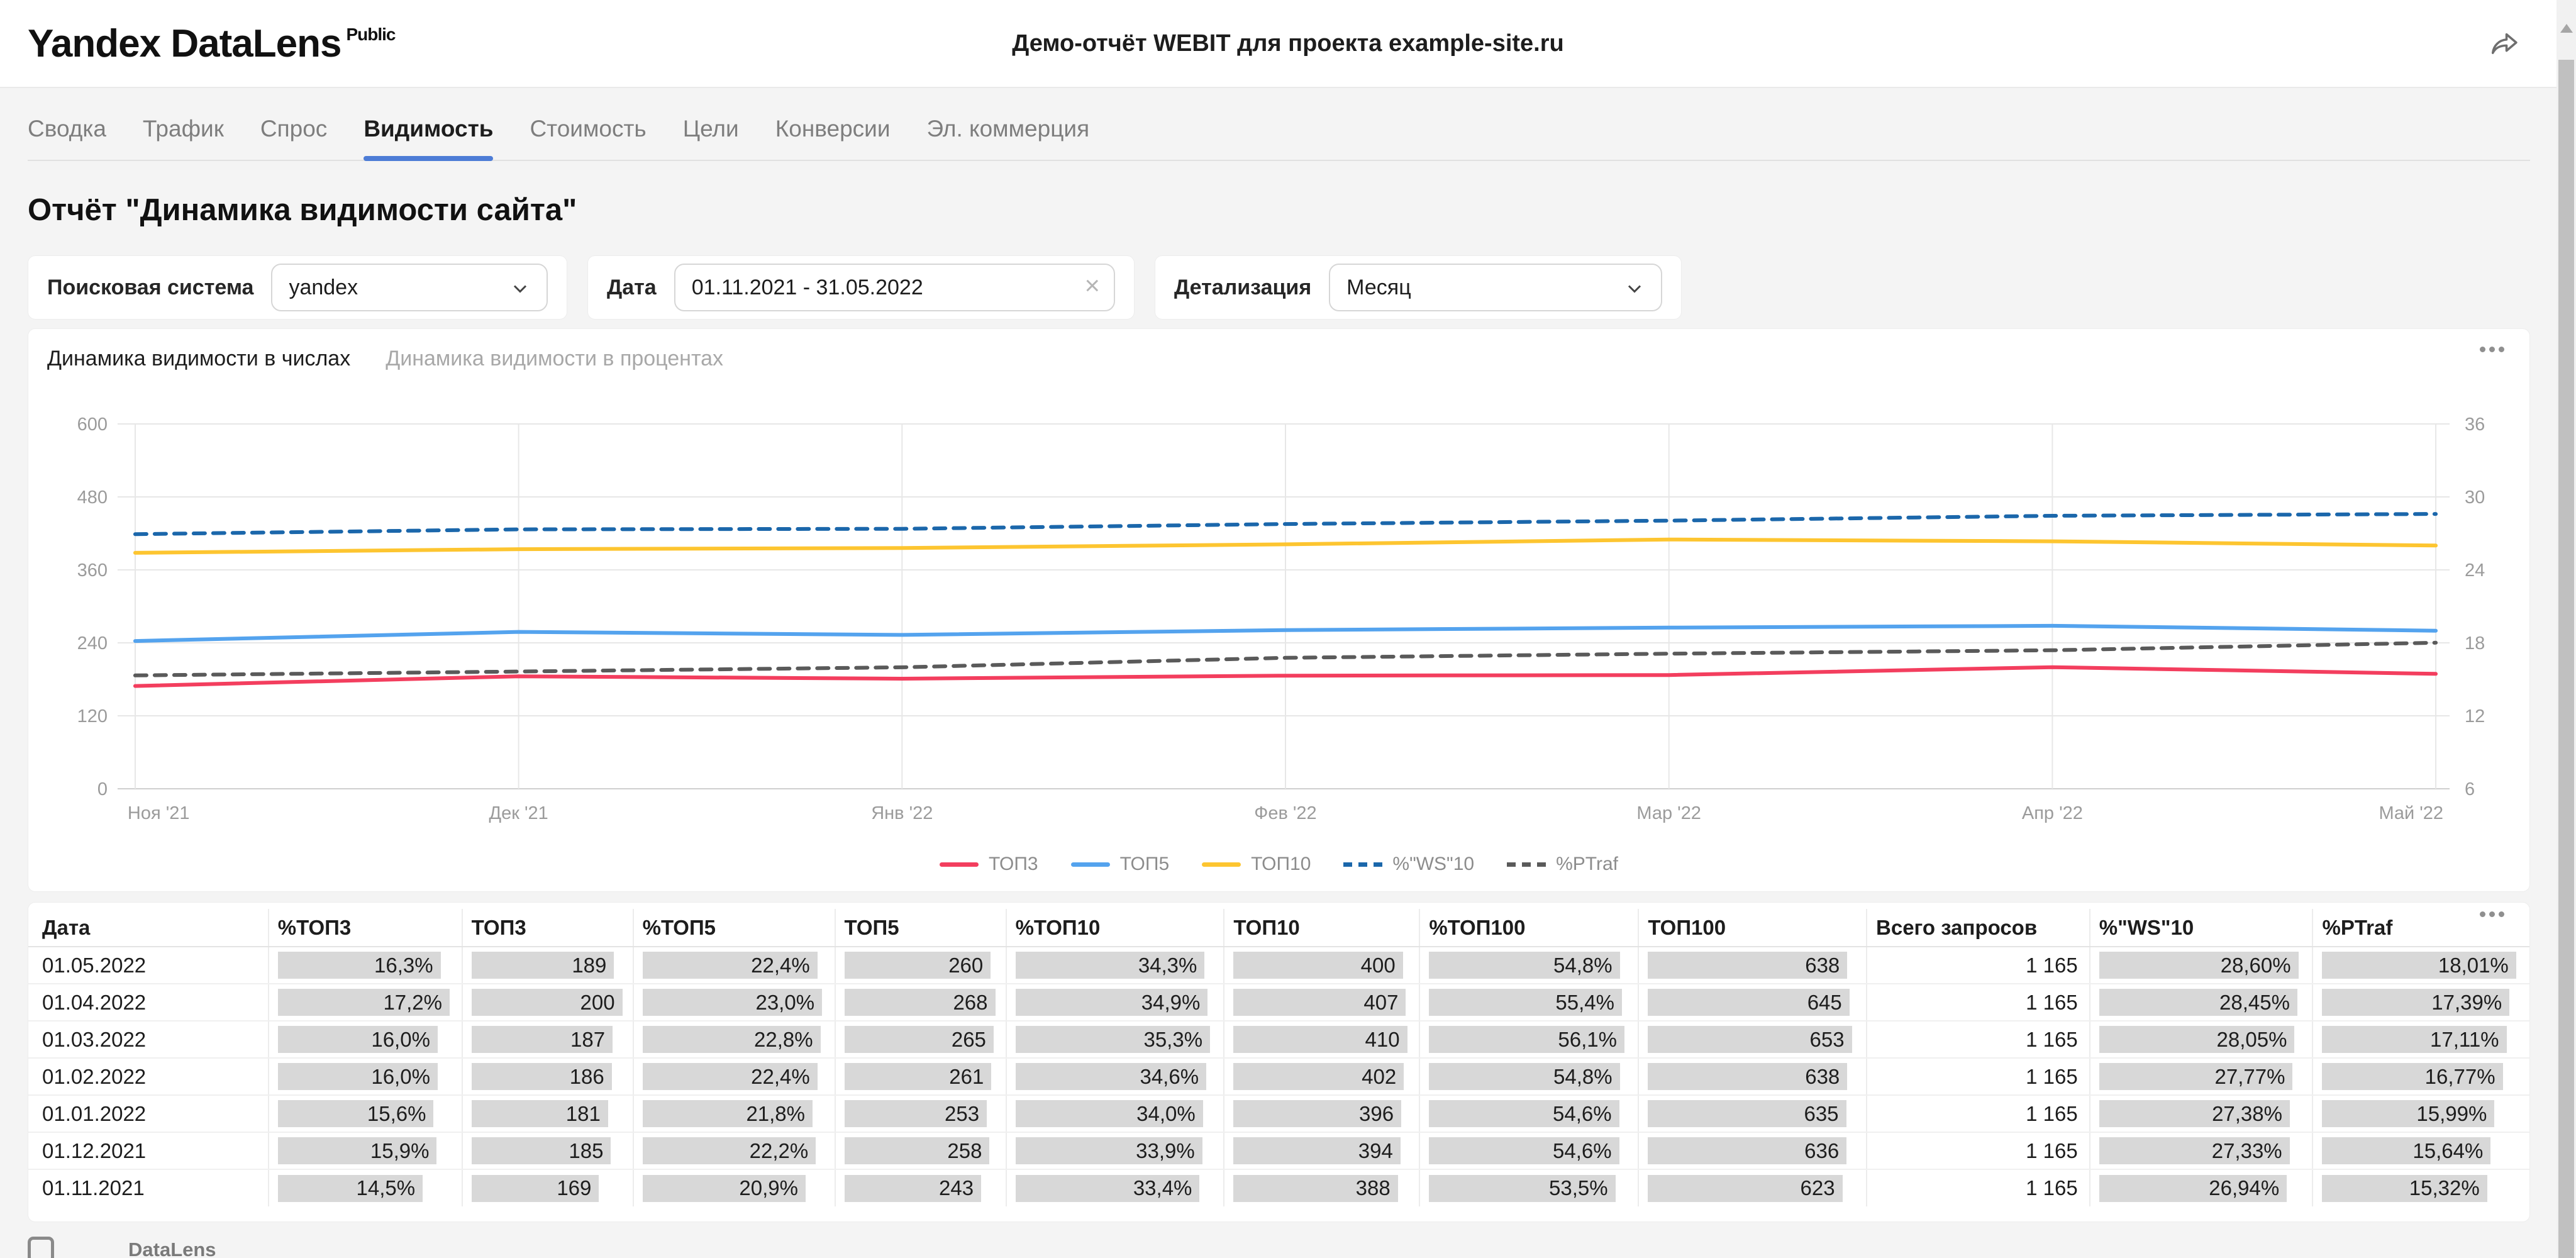 The height and width of the screenshot is (1258, 2576). Describe the element at coordinates (364, 928) in the screenshot. I see `column-header: %ТОП3` at that location.